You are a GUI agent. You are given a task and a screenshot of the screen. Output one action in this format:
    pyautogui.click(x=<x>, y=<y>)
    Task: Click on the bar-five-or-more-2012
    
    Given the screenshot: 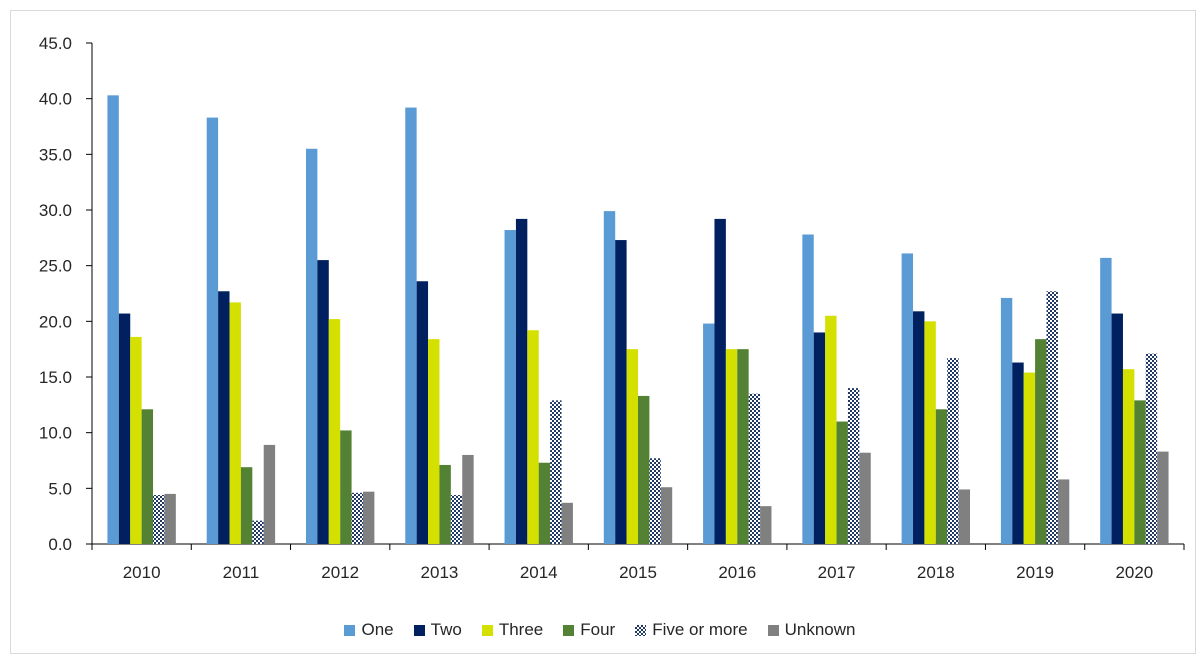 What is the action you would take?
    pyautogui.click(x=357, y=518)
    